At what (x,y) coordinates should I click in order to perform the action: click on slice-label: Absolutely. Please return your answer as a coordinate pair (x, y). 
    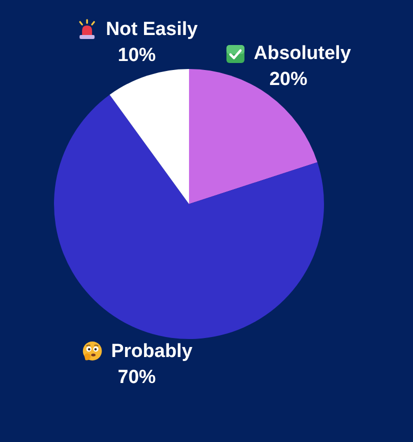
    Looking at the image, I should click on (302, 54).